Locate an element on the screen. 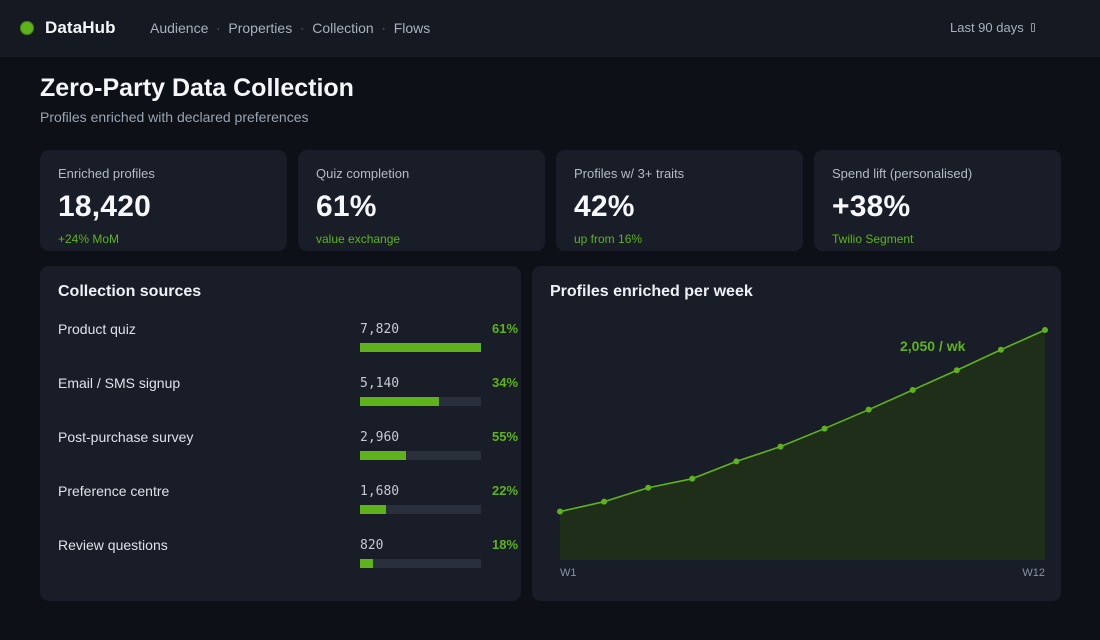  brand: DataHub is located at coordinates (68, 28).